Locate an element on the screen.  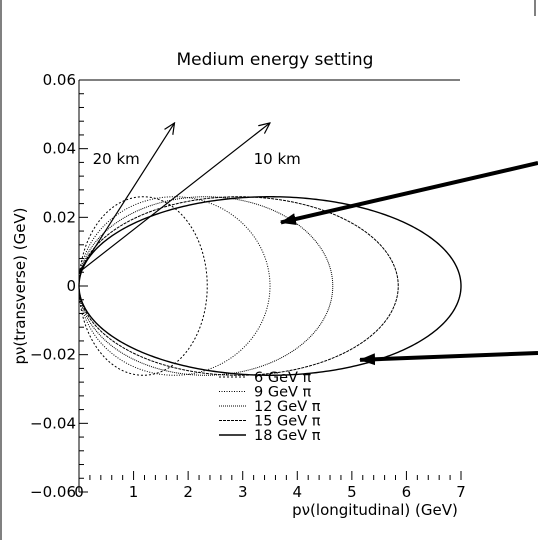
y-axis-label: pν(transverse) (GeV) is located at coordinates (20, 285).